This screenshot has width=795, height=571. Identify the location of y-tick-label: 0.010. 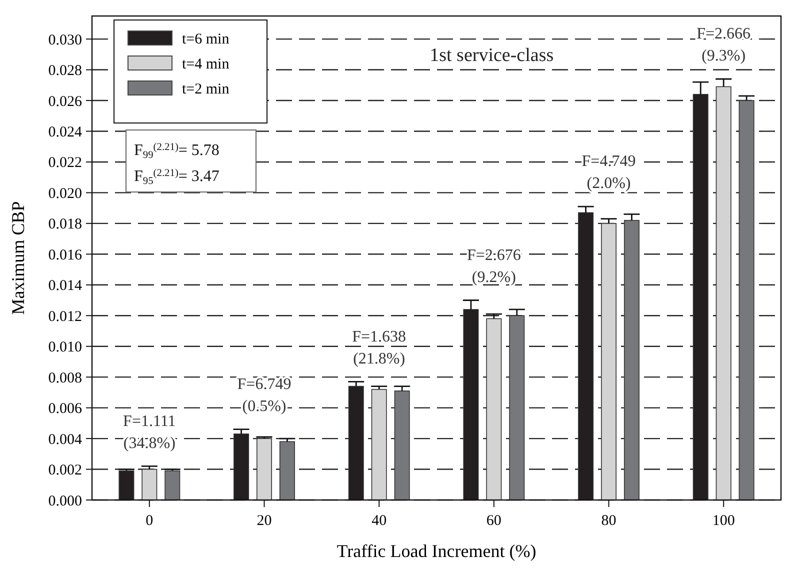
(65, 348).